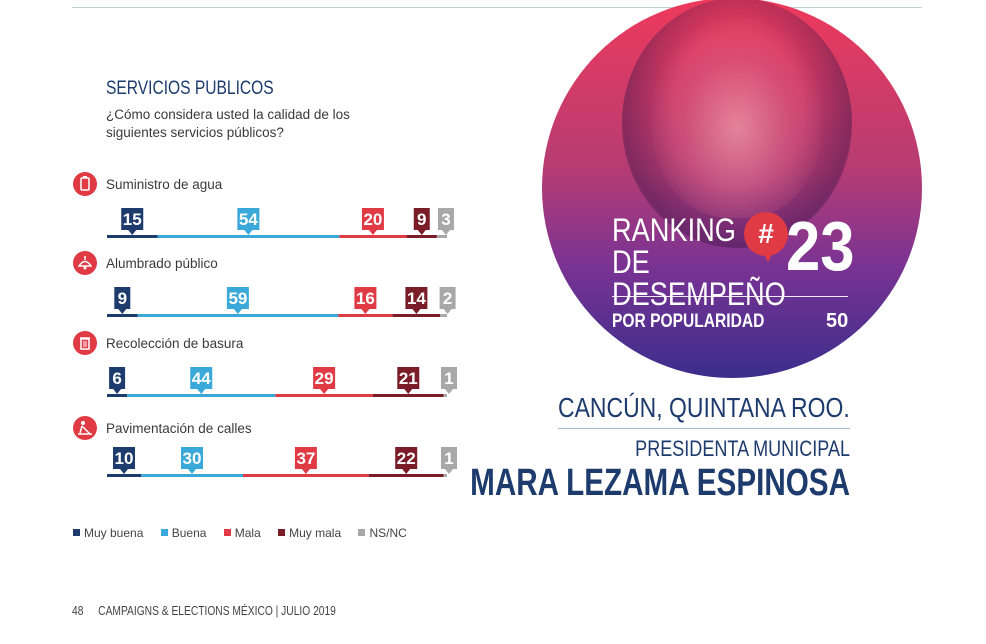  I want to click on service-label-1: Alumbrado público, so click(162, 263).